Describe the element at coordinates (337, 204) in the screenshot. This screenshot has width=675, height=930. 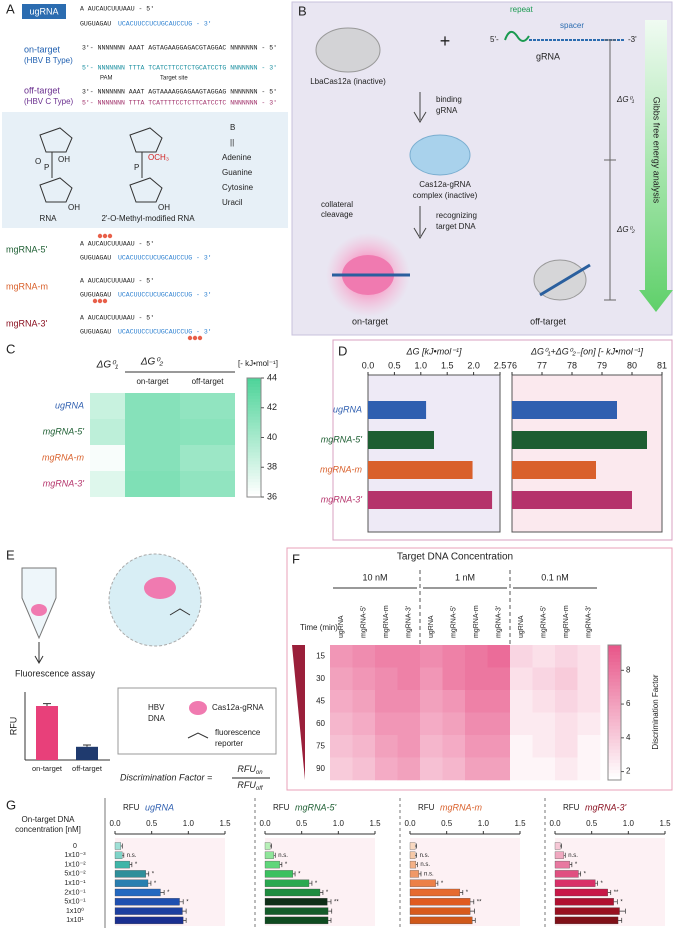
I see `label: collateral` at that location.